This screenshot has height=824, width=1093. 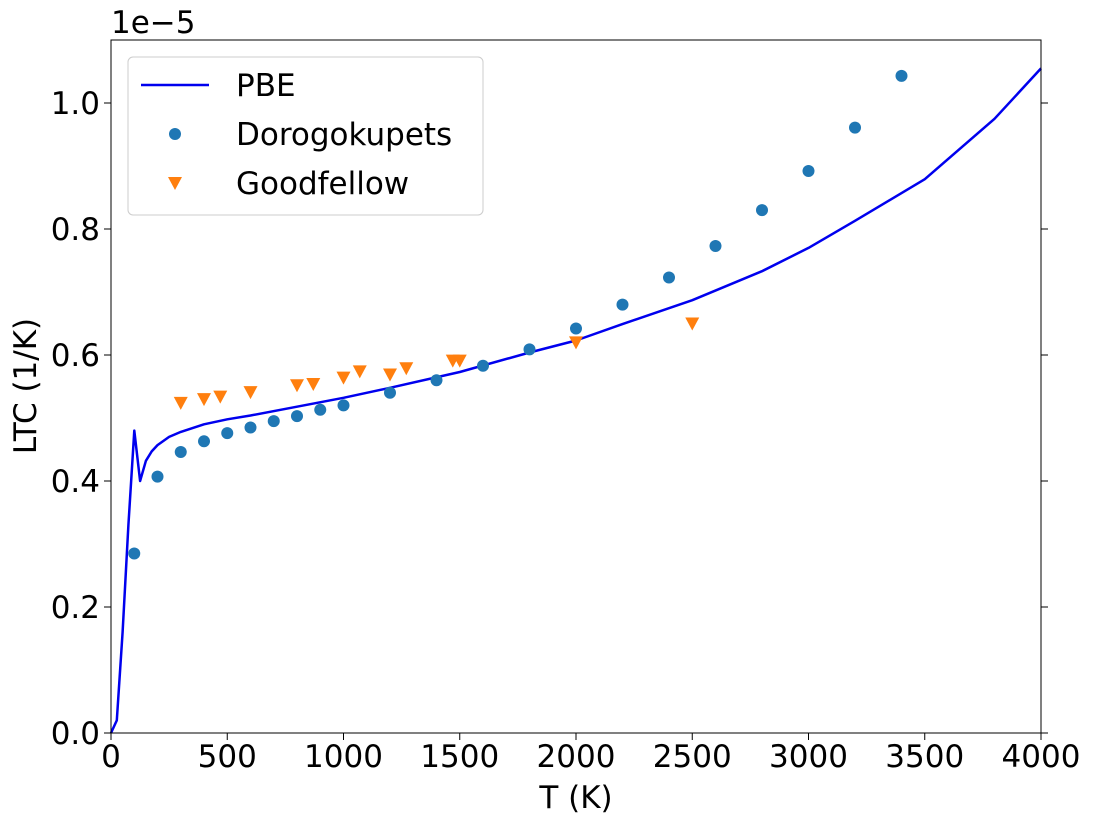 What do you see at coordinates (459, 757) in the screenshot?
I see `x-tick-label: 1500` at bounding box center [459, 757].